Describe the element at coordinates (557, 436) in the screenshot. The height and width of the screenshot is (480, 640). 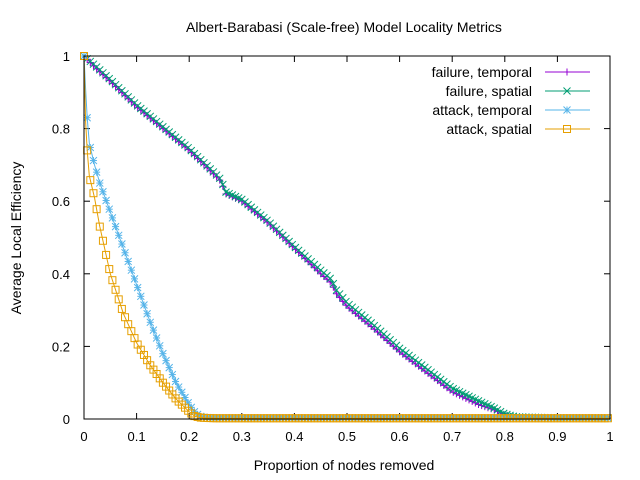
I see `x-tick-label: 0.9` at that location.